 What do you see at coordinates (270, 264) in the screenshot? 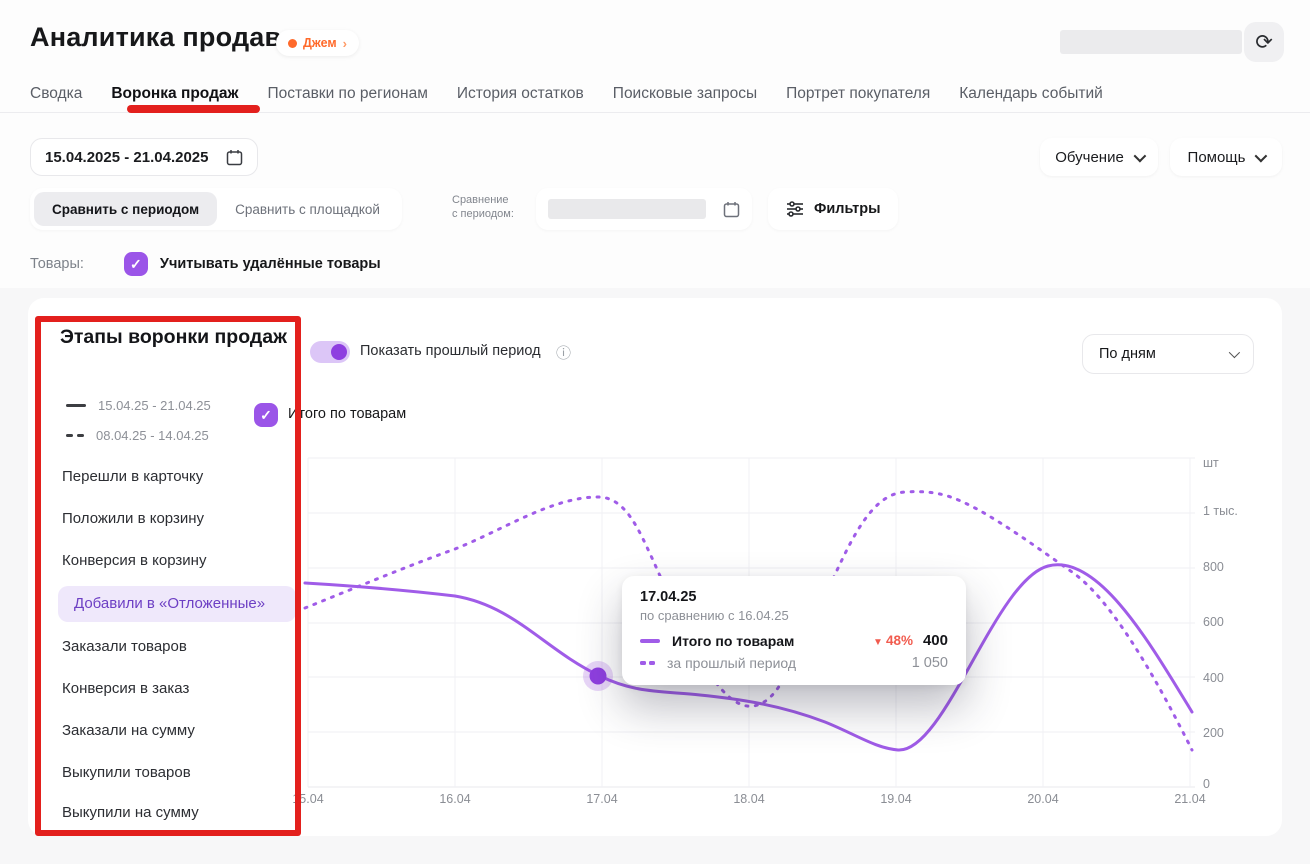
I see `include-deleted-label: Учитывать удалённые товары` at bounding box center [270, 264].